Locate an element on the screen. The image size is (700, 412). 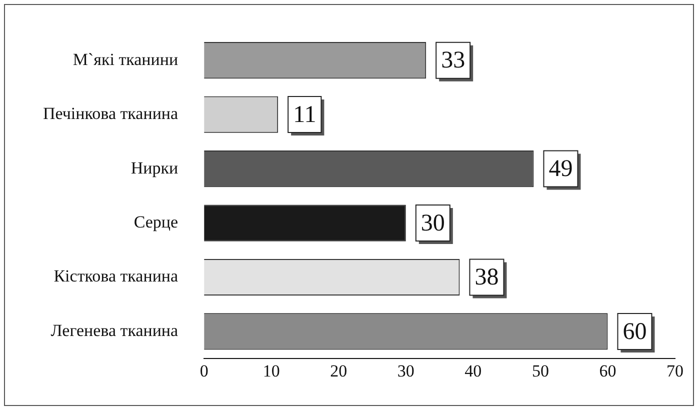
data-label: 60 is located at coordinates (634, 331).